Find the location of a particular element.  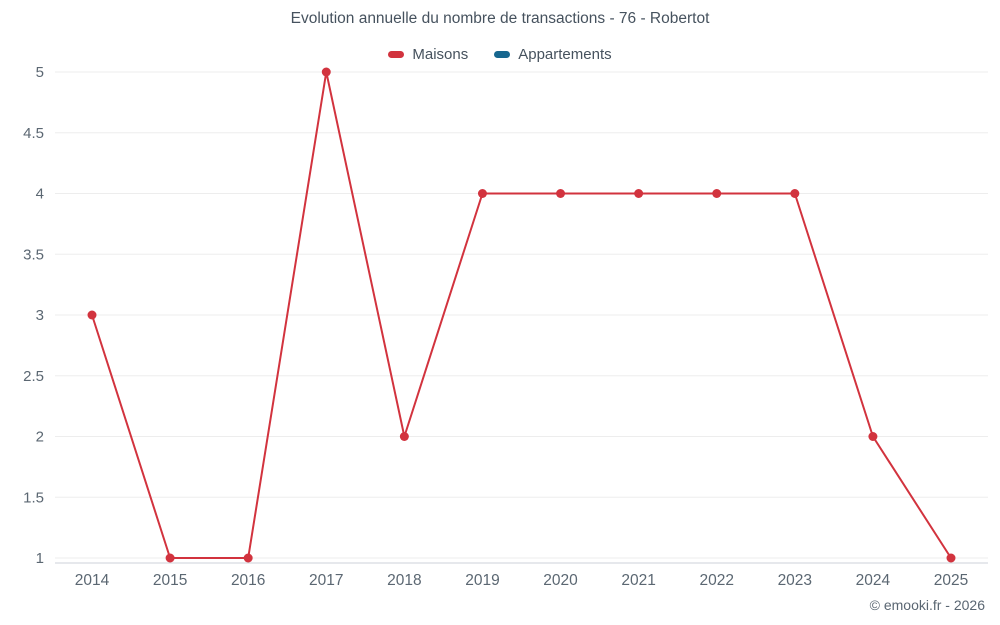

legend: Maisons Appartements is located at coordinates (500, 54).